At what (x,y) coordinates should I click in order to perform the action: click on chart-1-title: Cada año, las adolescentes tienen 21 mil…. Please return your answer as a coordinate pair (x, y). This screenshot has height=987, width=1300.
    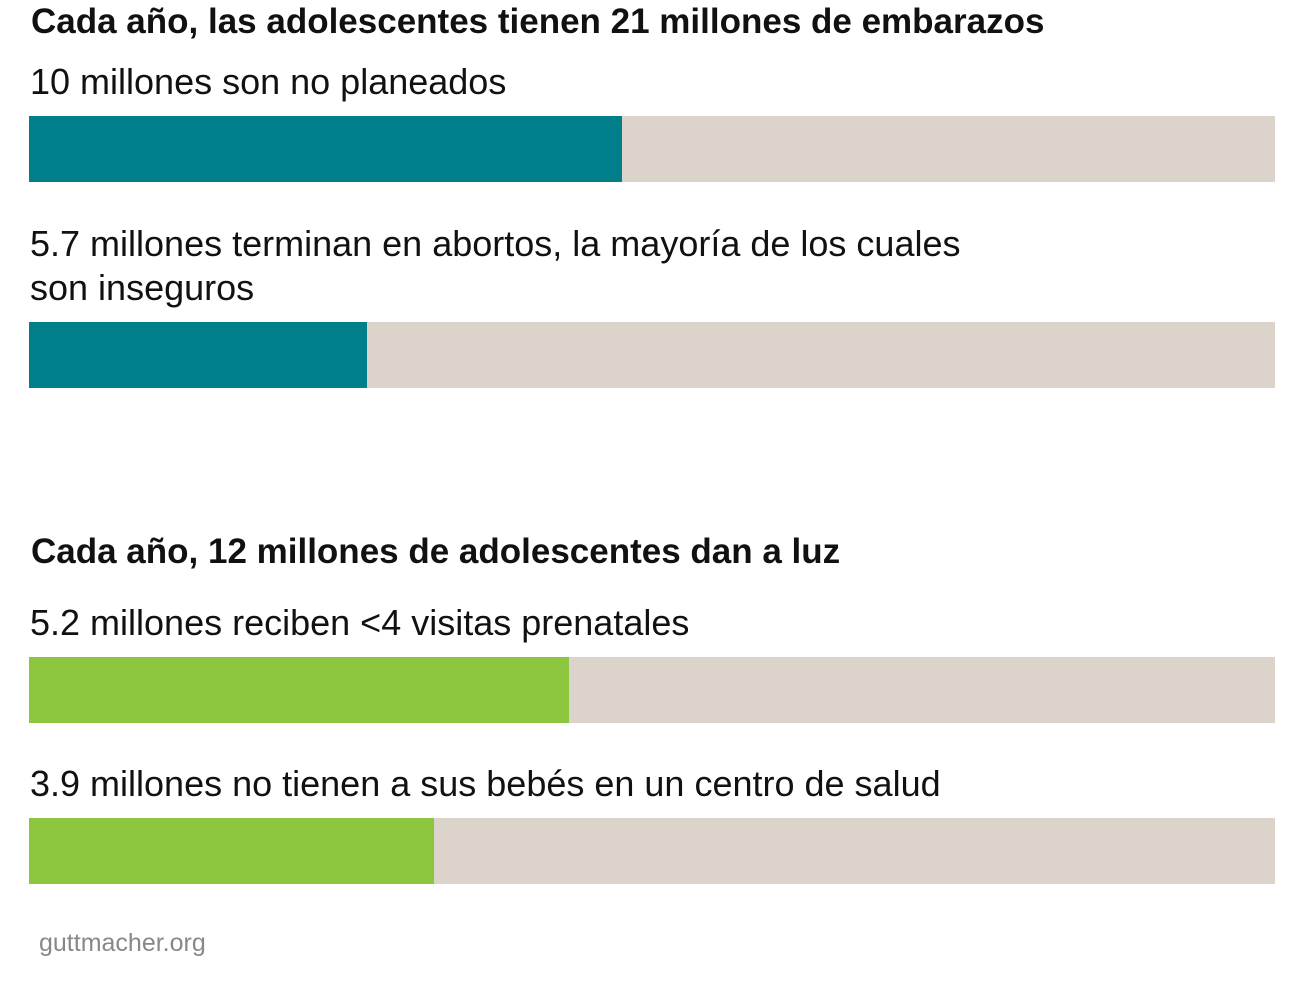
    Looking at the image, I should click on (538, 21).